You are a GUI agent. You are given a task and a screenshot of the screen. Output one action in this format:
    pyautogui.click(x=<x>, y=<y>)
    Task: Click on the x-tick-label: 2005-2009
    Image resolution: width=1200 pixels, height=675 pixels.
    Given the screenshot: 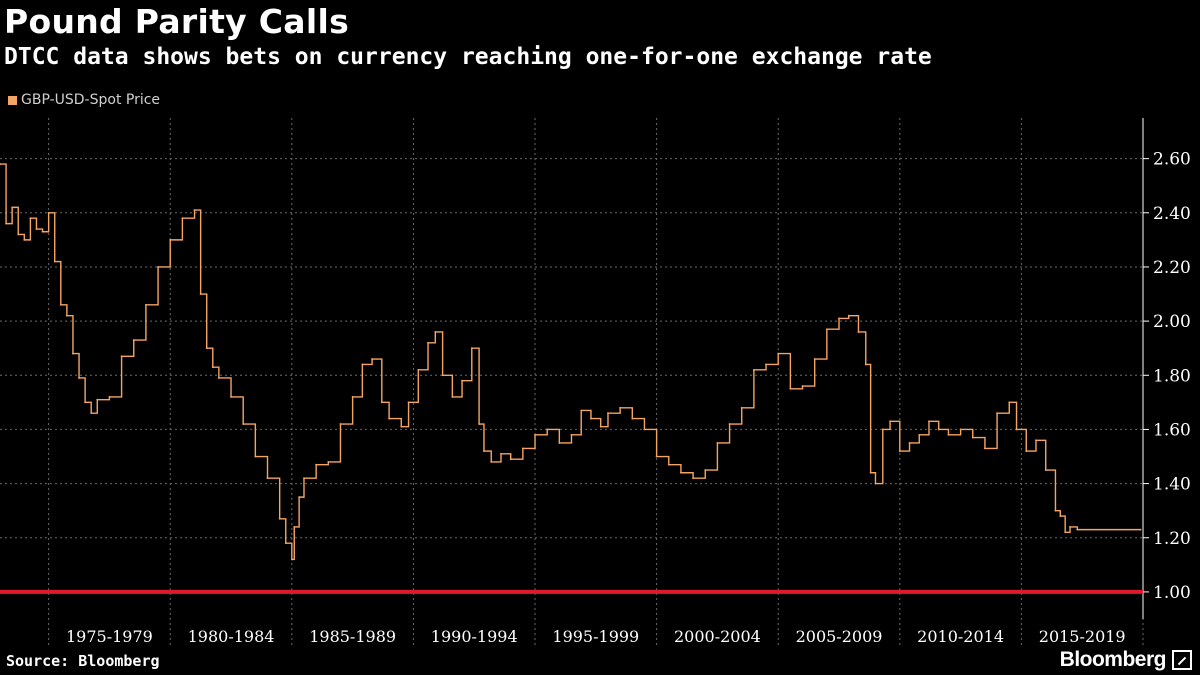 What is the action you would take?
    pyautogui.click(x=839, y=636)
    